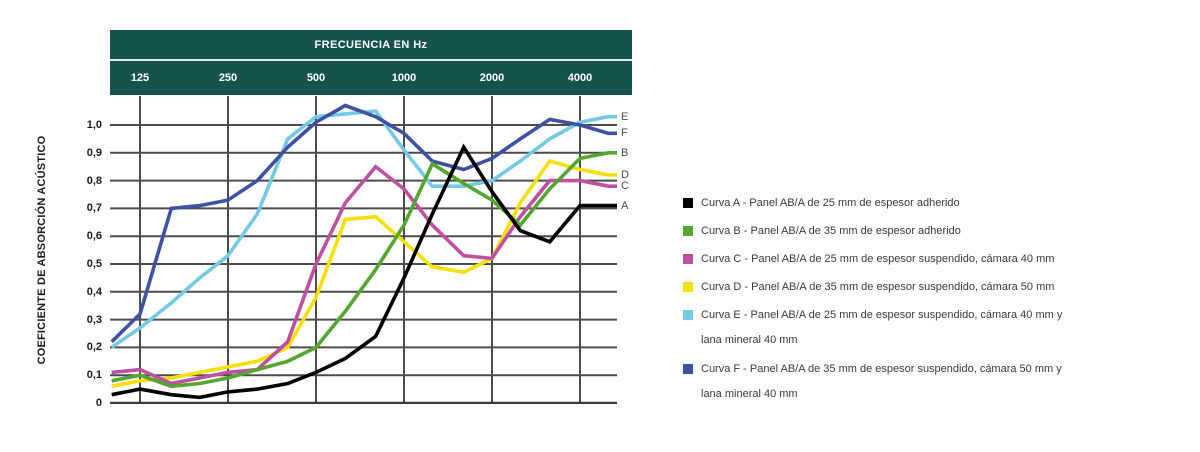  I want to click on curve-end-label-A: A, so click(625, 205).